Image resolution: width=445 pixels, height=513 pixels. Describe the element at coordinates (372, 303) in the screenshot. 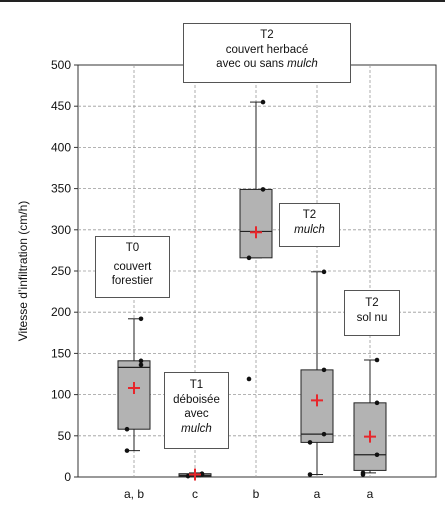

I see `annotation-t2-solnu-line1: T2` at that location.